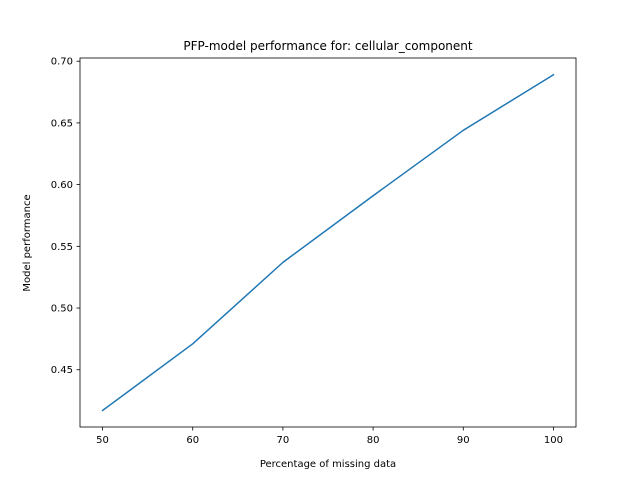 The height and width of the screenshot is (480, 640). I want to click on y-tick-label: 0.60, so click(62, 185).